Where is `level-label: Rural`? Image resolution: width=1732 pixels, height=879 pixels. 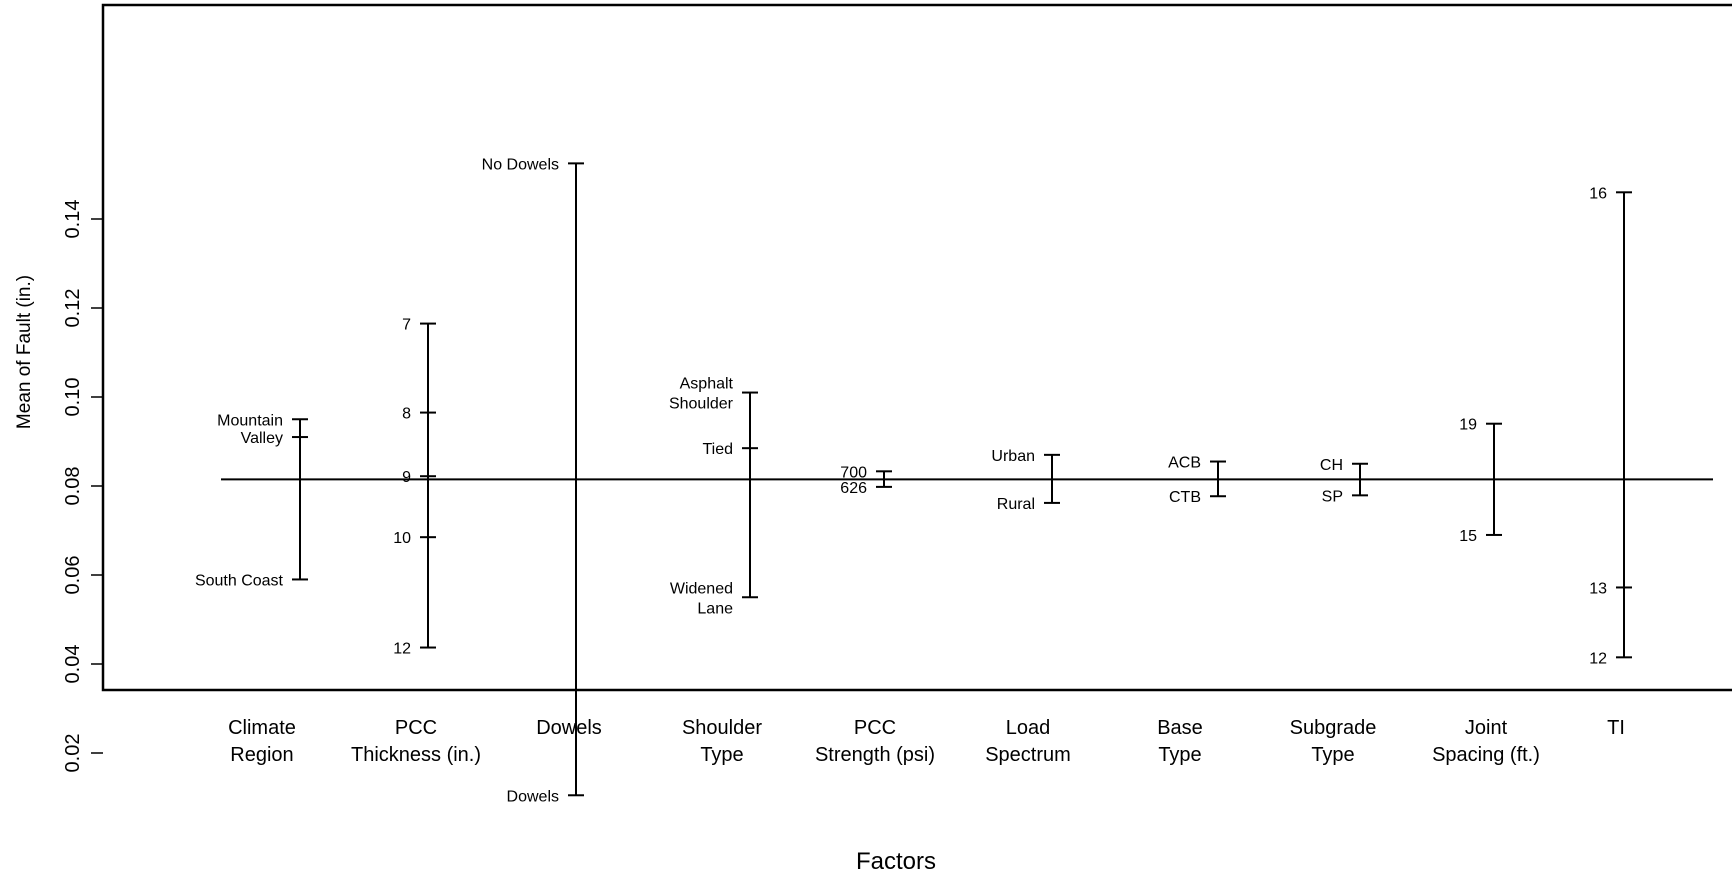
level-label: Rural is located at coordinates (1016, 504).